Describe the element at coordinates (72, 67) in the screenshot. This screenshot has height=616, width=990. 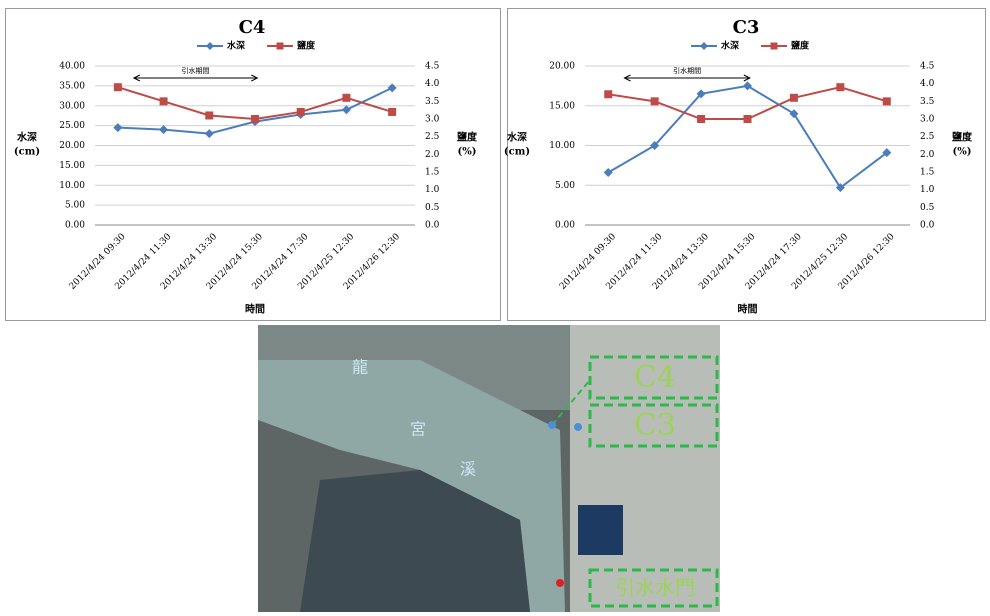
I see `y-tick-label: 40.00` at that location.